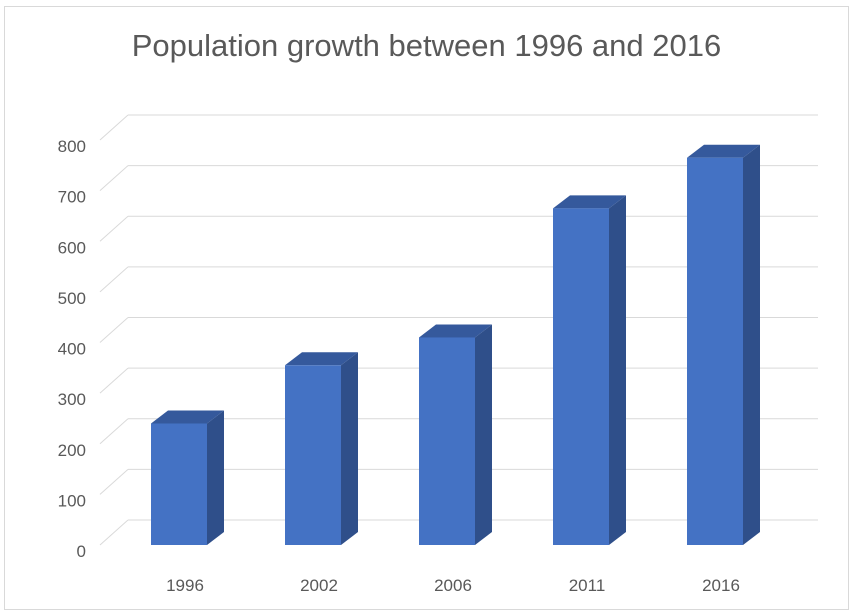  What do you see at coordinates (721, 585) in the screenshot?
I see `x-tick-label: 2016` at bounding box center [721, 585].